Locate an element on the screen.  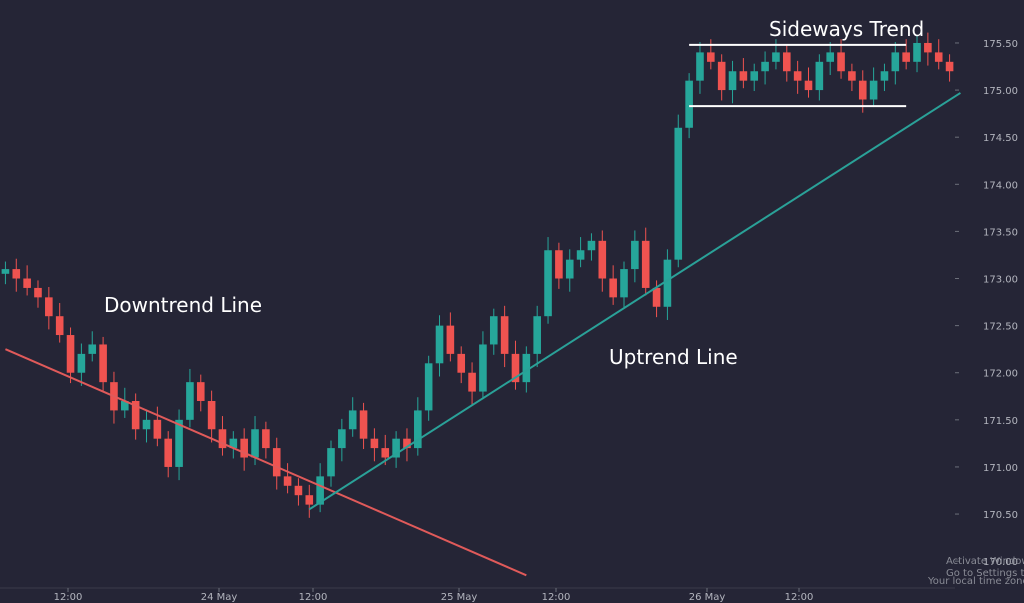
annotation-sideways: Sideways Trend is located at coordinates (846, 29).